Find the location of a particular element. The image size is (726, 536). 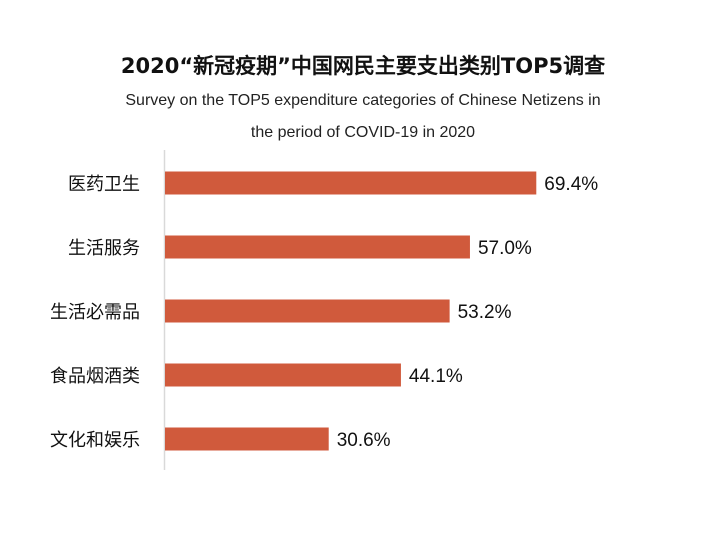

category-label: 食品烟酒类 is located at coordinates (95, 376).